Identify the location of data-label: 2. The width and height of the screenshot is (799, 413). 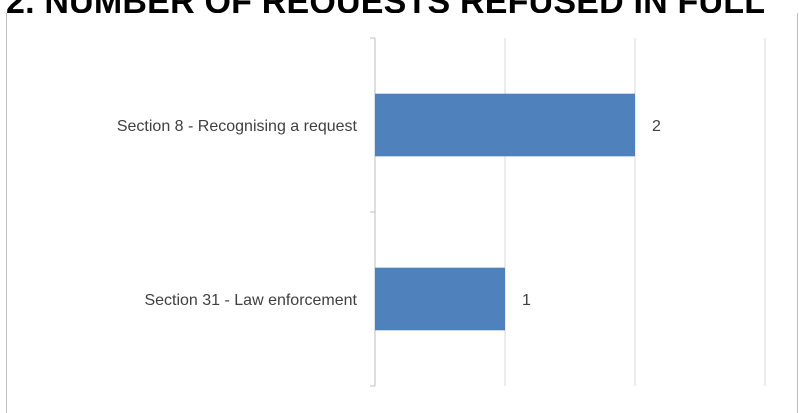
(656, 126).